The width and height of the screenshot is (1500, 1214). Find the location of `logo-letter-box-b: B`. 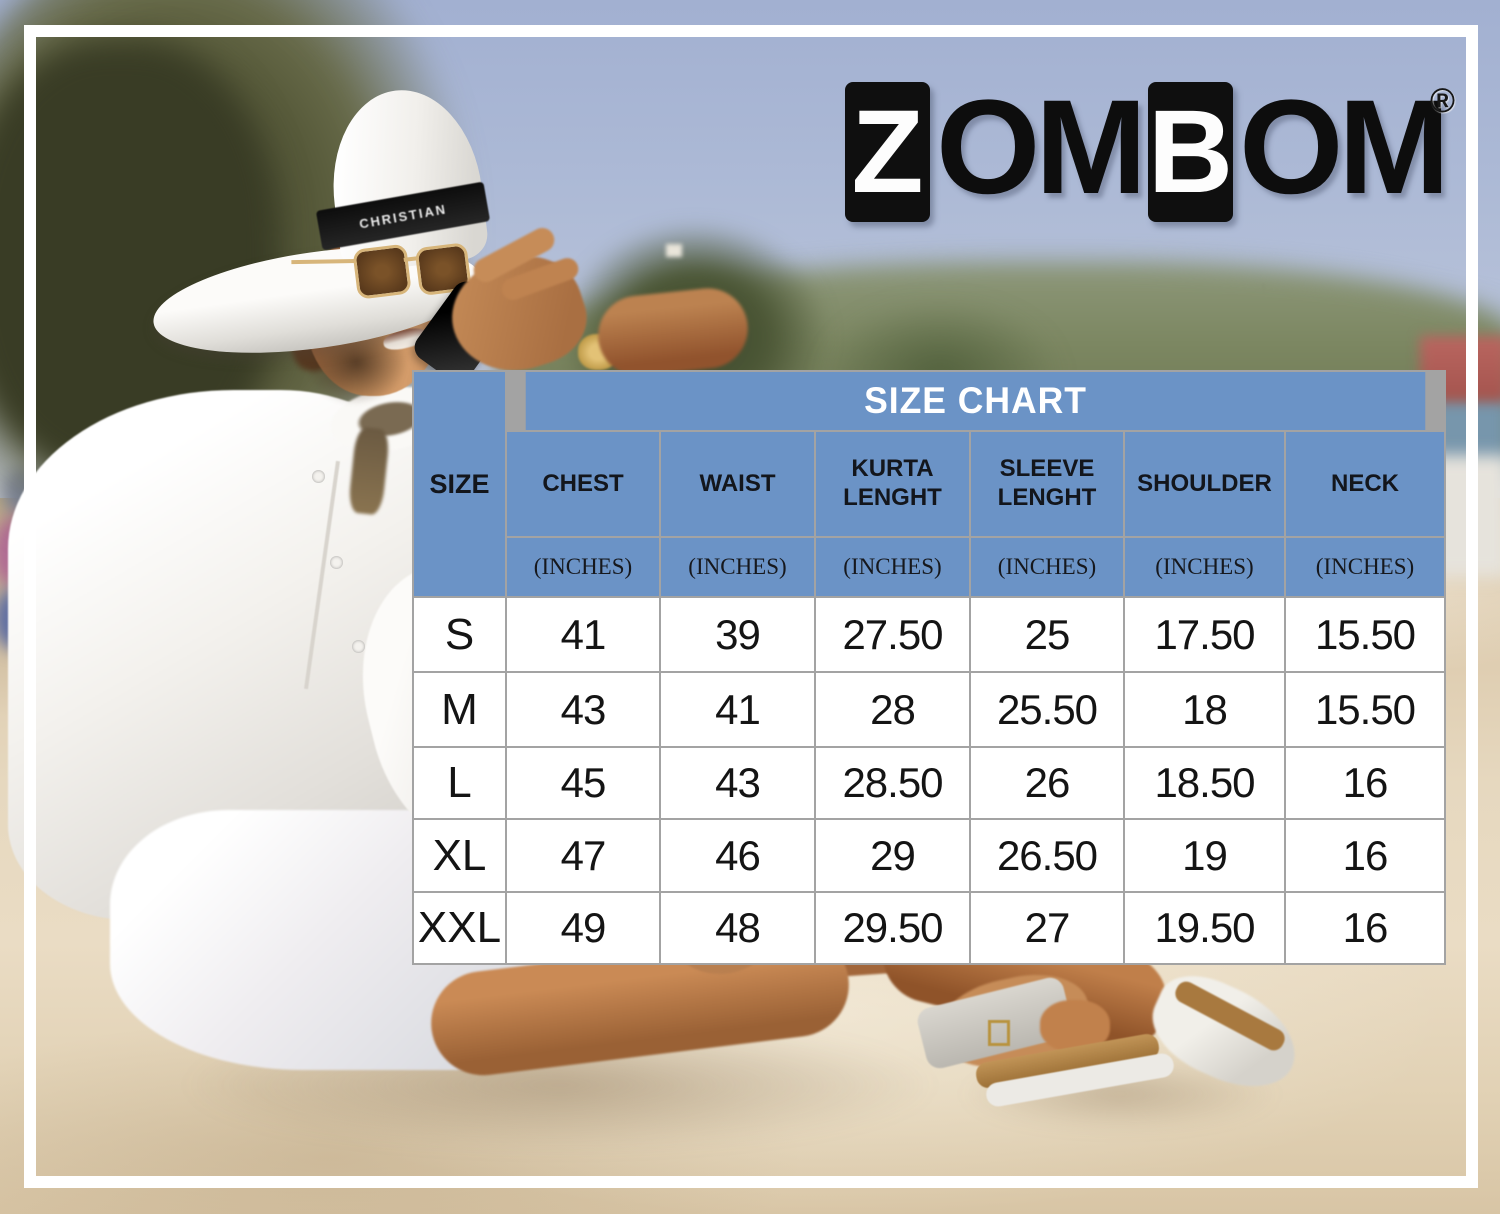

logo-letter-box-b: B is located at coordinates (1190, 152).